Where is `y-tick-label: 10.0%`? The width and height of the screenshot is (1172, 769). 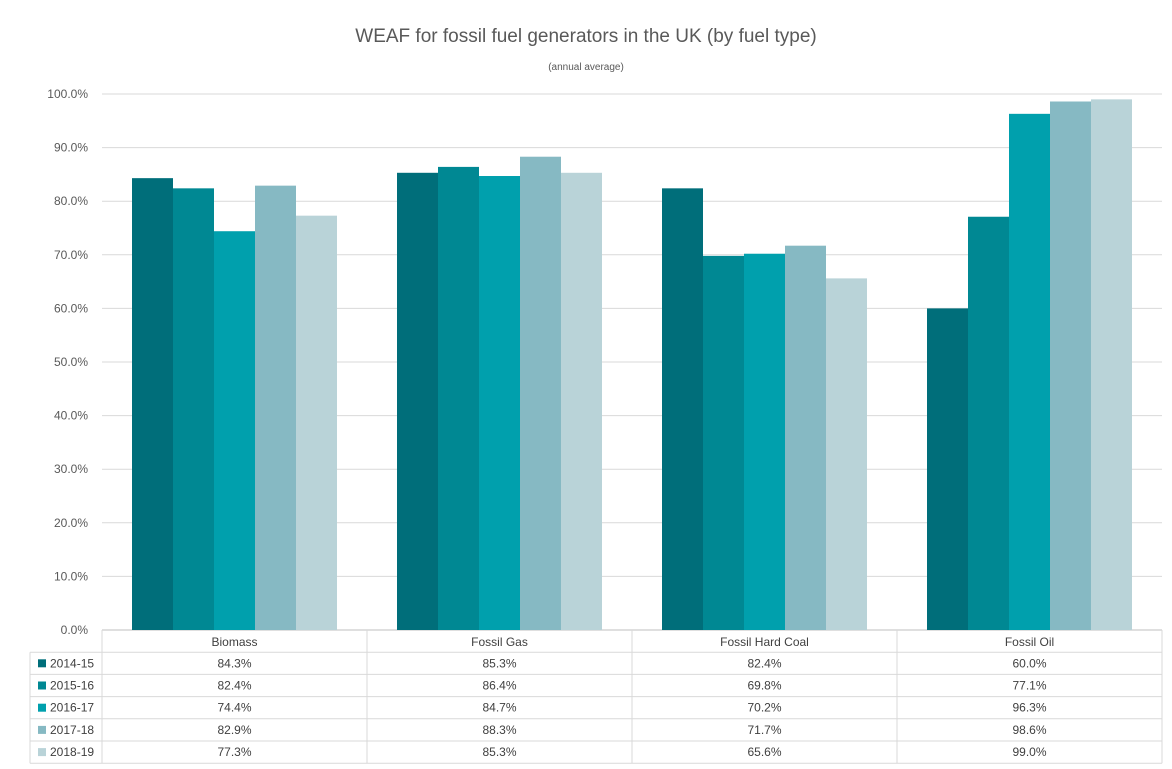
y-tick-label: 10.0% is located at coordinates (71, 576).